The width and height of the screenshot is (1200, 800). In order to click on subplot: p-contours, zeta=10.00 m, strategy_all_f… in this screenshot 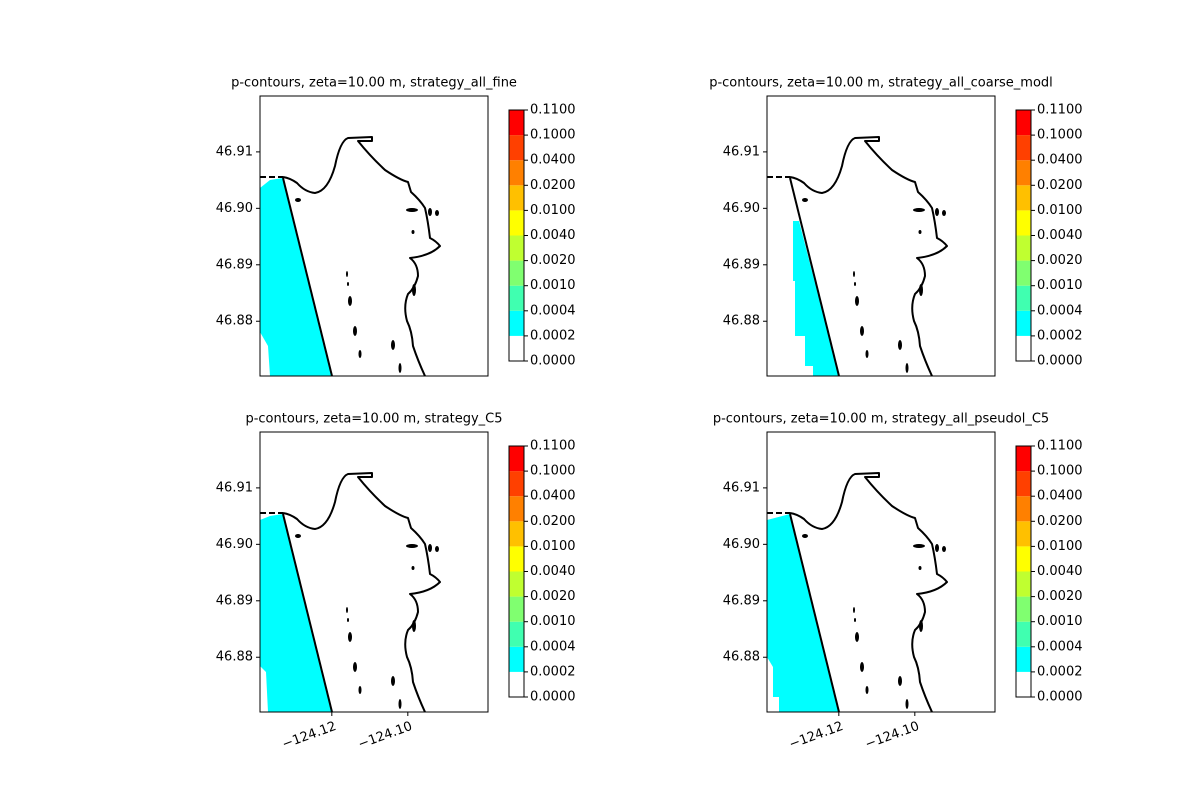, I will do `click(396, 226)`.